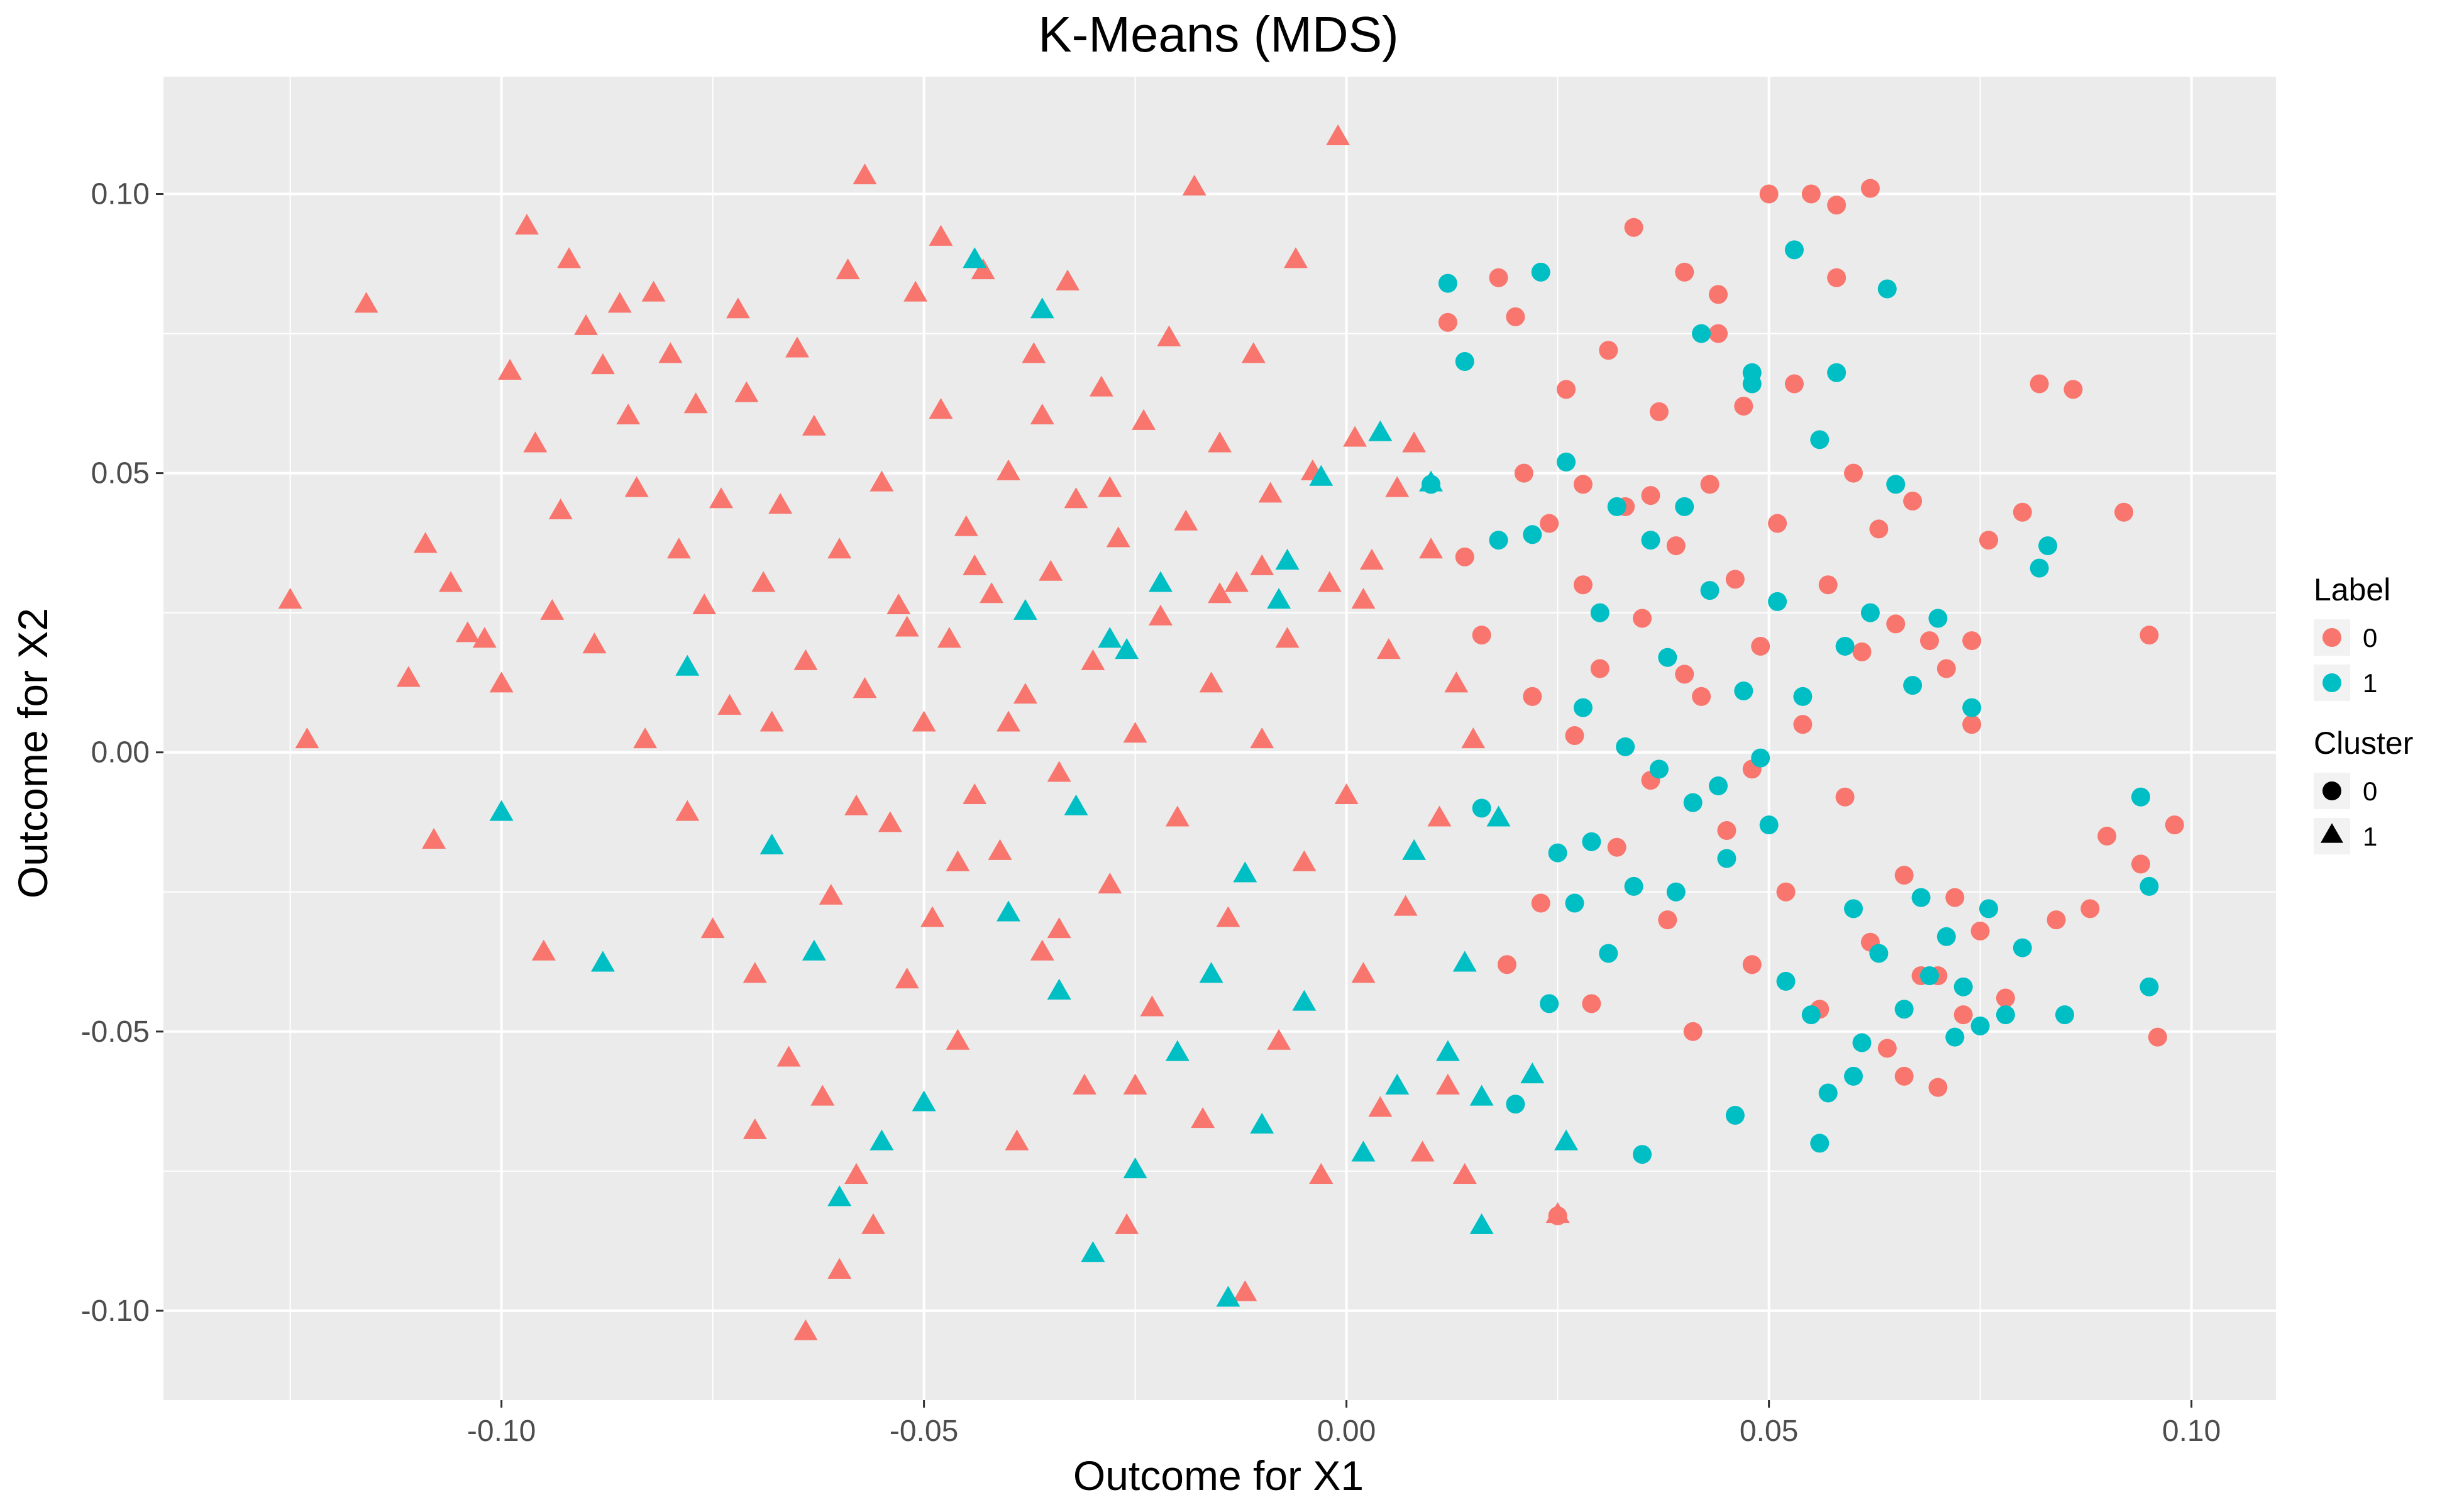 Image resolution: width=2452 pixels, height=1512 pixels. I want to click on legend-title-label: Label, so click(2352, 589).